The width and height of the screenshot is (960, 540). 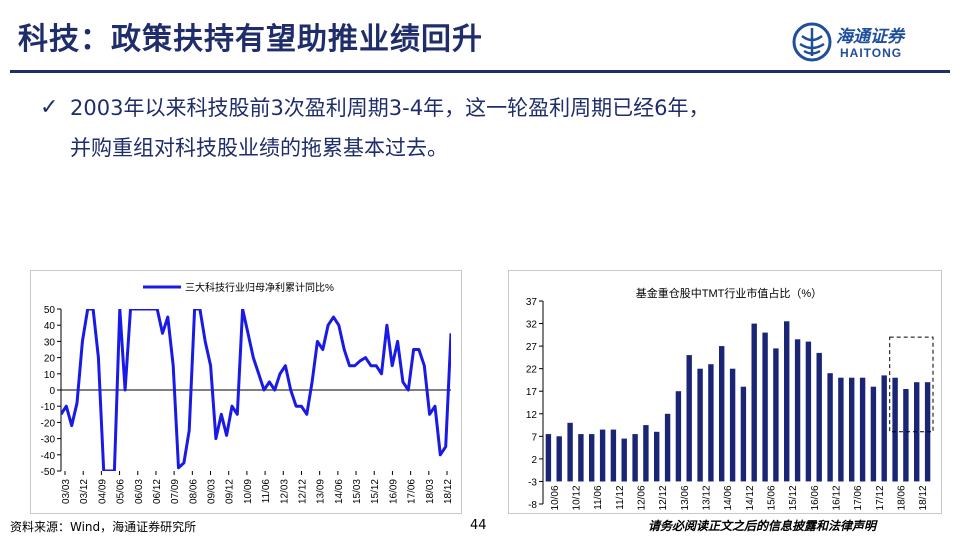 What do you see at coordinates (812, 42) in the screenshot?
I see `haitong-emblem-icon` at bounding box center [812, 42].